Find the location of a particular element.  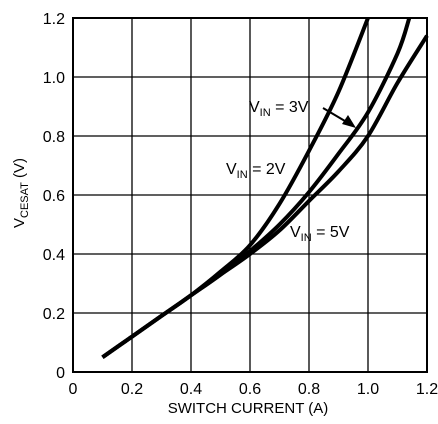

y-tick-label: 1.0 is located at coordinates (54, 78).